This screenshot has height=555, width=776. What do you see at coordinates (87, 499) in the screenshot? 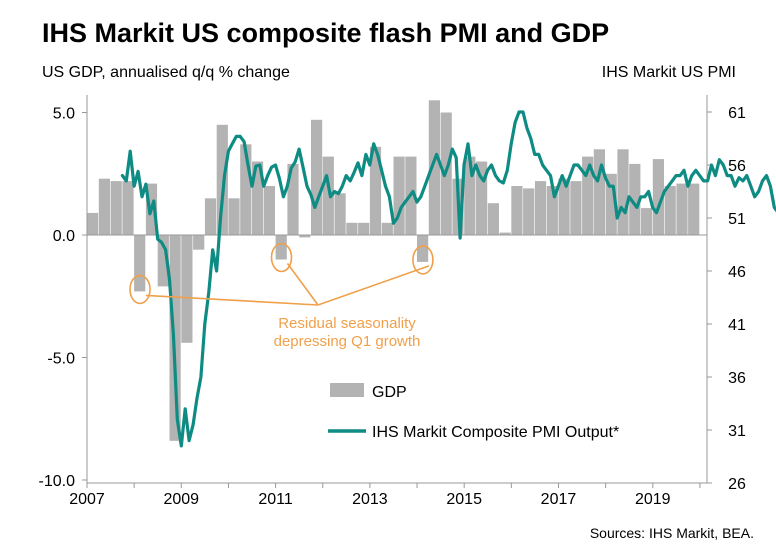
I see `x-axis-tick-label: 2007` at bounding box center [87, 499].